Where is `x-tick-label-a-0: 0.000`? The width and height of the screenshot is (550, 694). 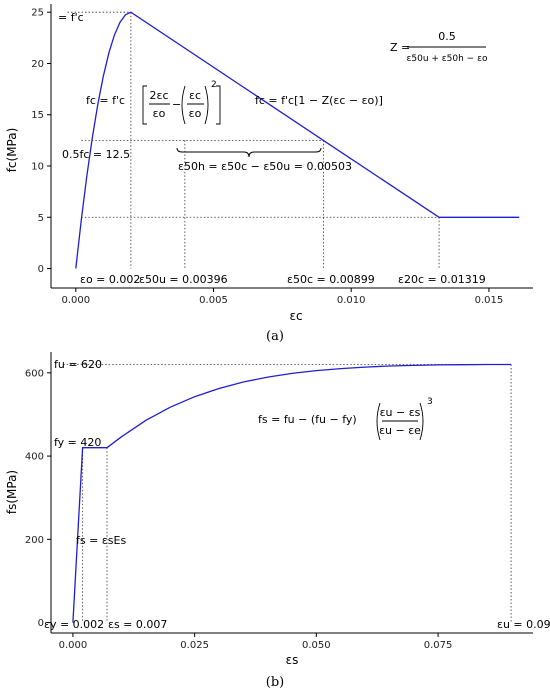 x-tick-label-a-0: 0.000 is located at coordinates (75, 300).